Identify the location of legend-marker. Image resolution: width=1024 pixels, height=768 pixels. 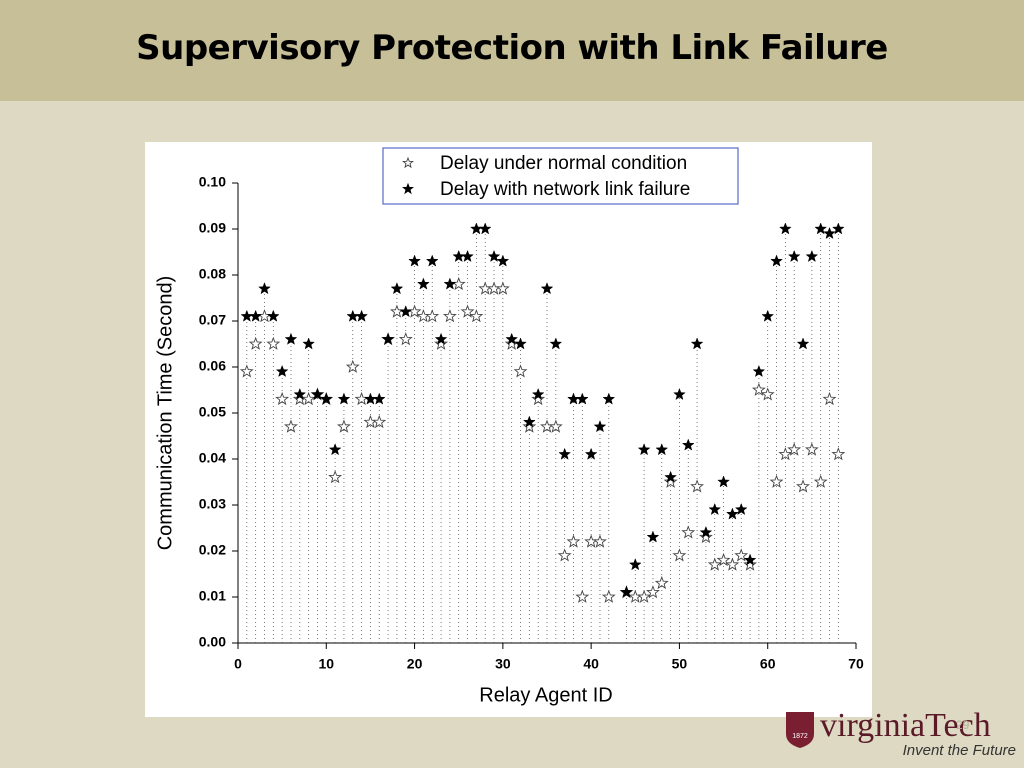
(408, 188).